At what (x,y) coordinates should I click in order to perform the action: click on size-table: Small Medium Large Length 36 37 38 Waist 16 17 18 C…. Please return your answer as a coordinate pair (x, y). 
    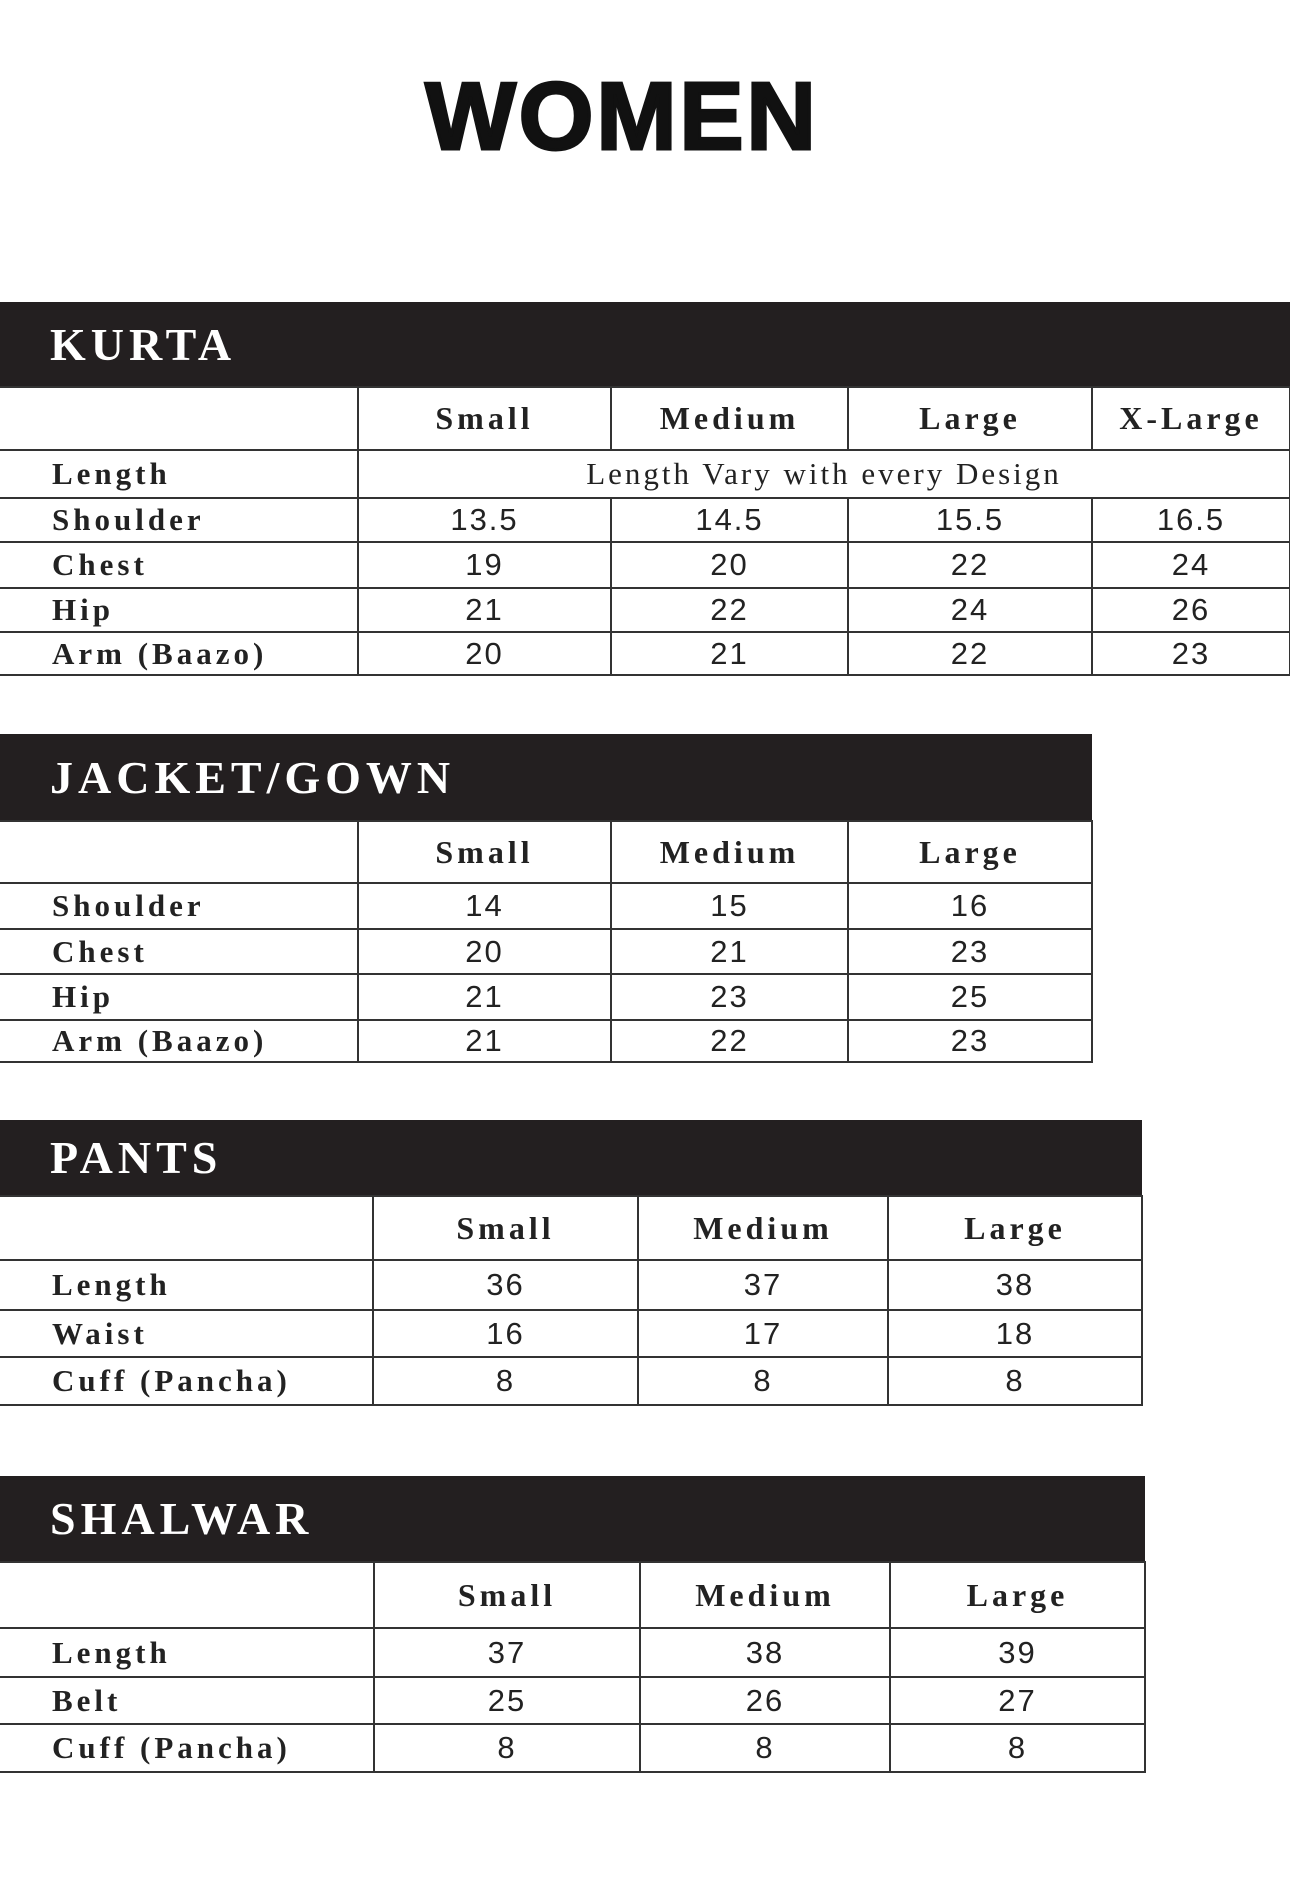
    Looking at the image, I should click on (571, 1300).